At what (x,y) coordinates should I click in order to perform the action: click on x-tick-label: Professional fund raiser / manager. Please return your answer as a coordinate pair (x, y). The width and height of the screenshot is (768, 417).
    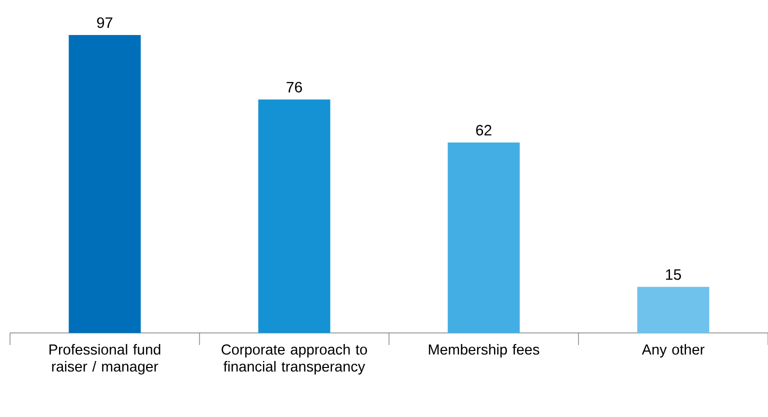
    Looking at the image, I should click on (105, 359).